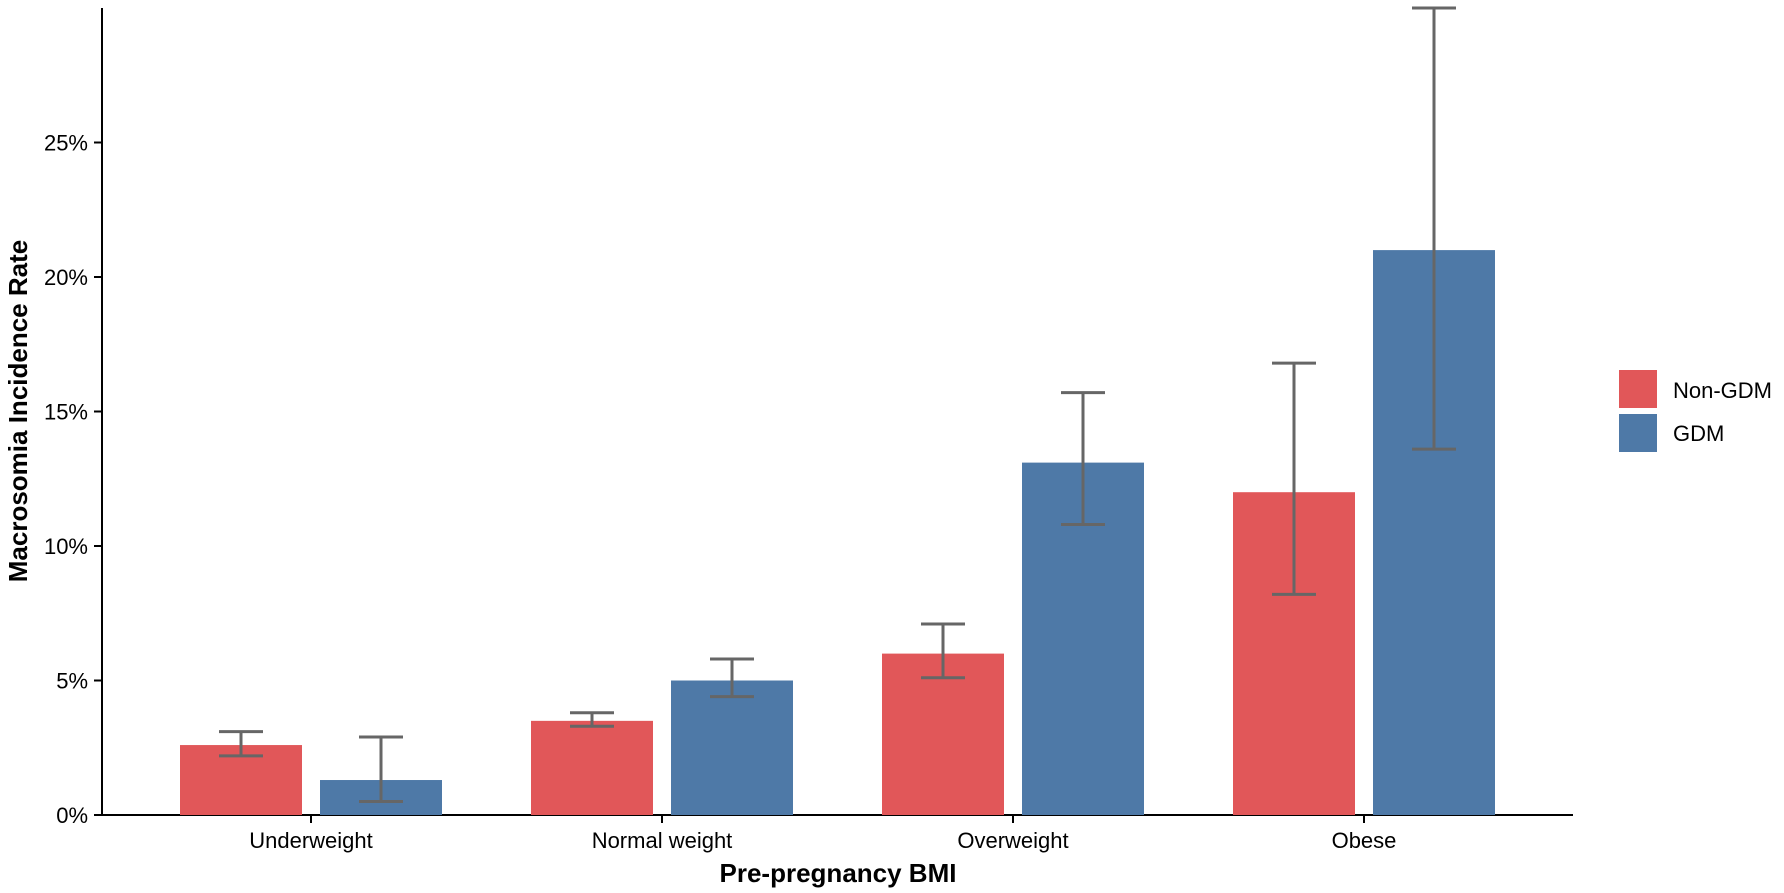 The height and width of the screenshot is (893, 1784). Describe the element at coordinates (592, 719) in the screenshot. I see `error-bar-non-gdm-normal-weight` at that location.